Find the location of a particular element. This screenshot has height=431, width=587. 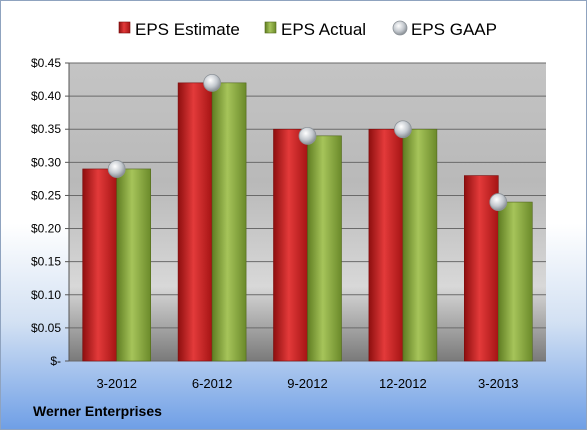

x-axis: 3-2012 6-2012 9-2012 12-2012 3-2013 is located at coordinates (307, 383).